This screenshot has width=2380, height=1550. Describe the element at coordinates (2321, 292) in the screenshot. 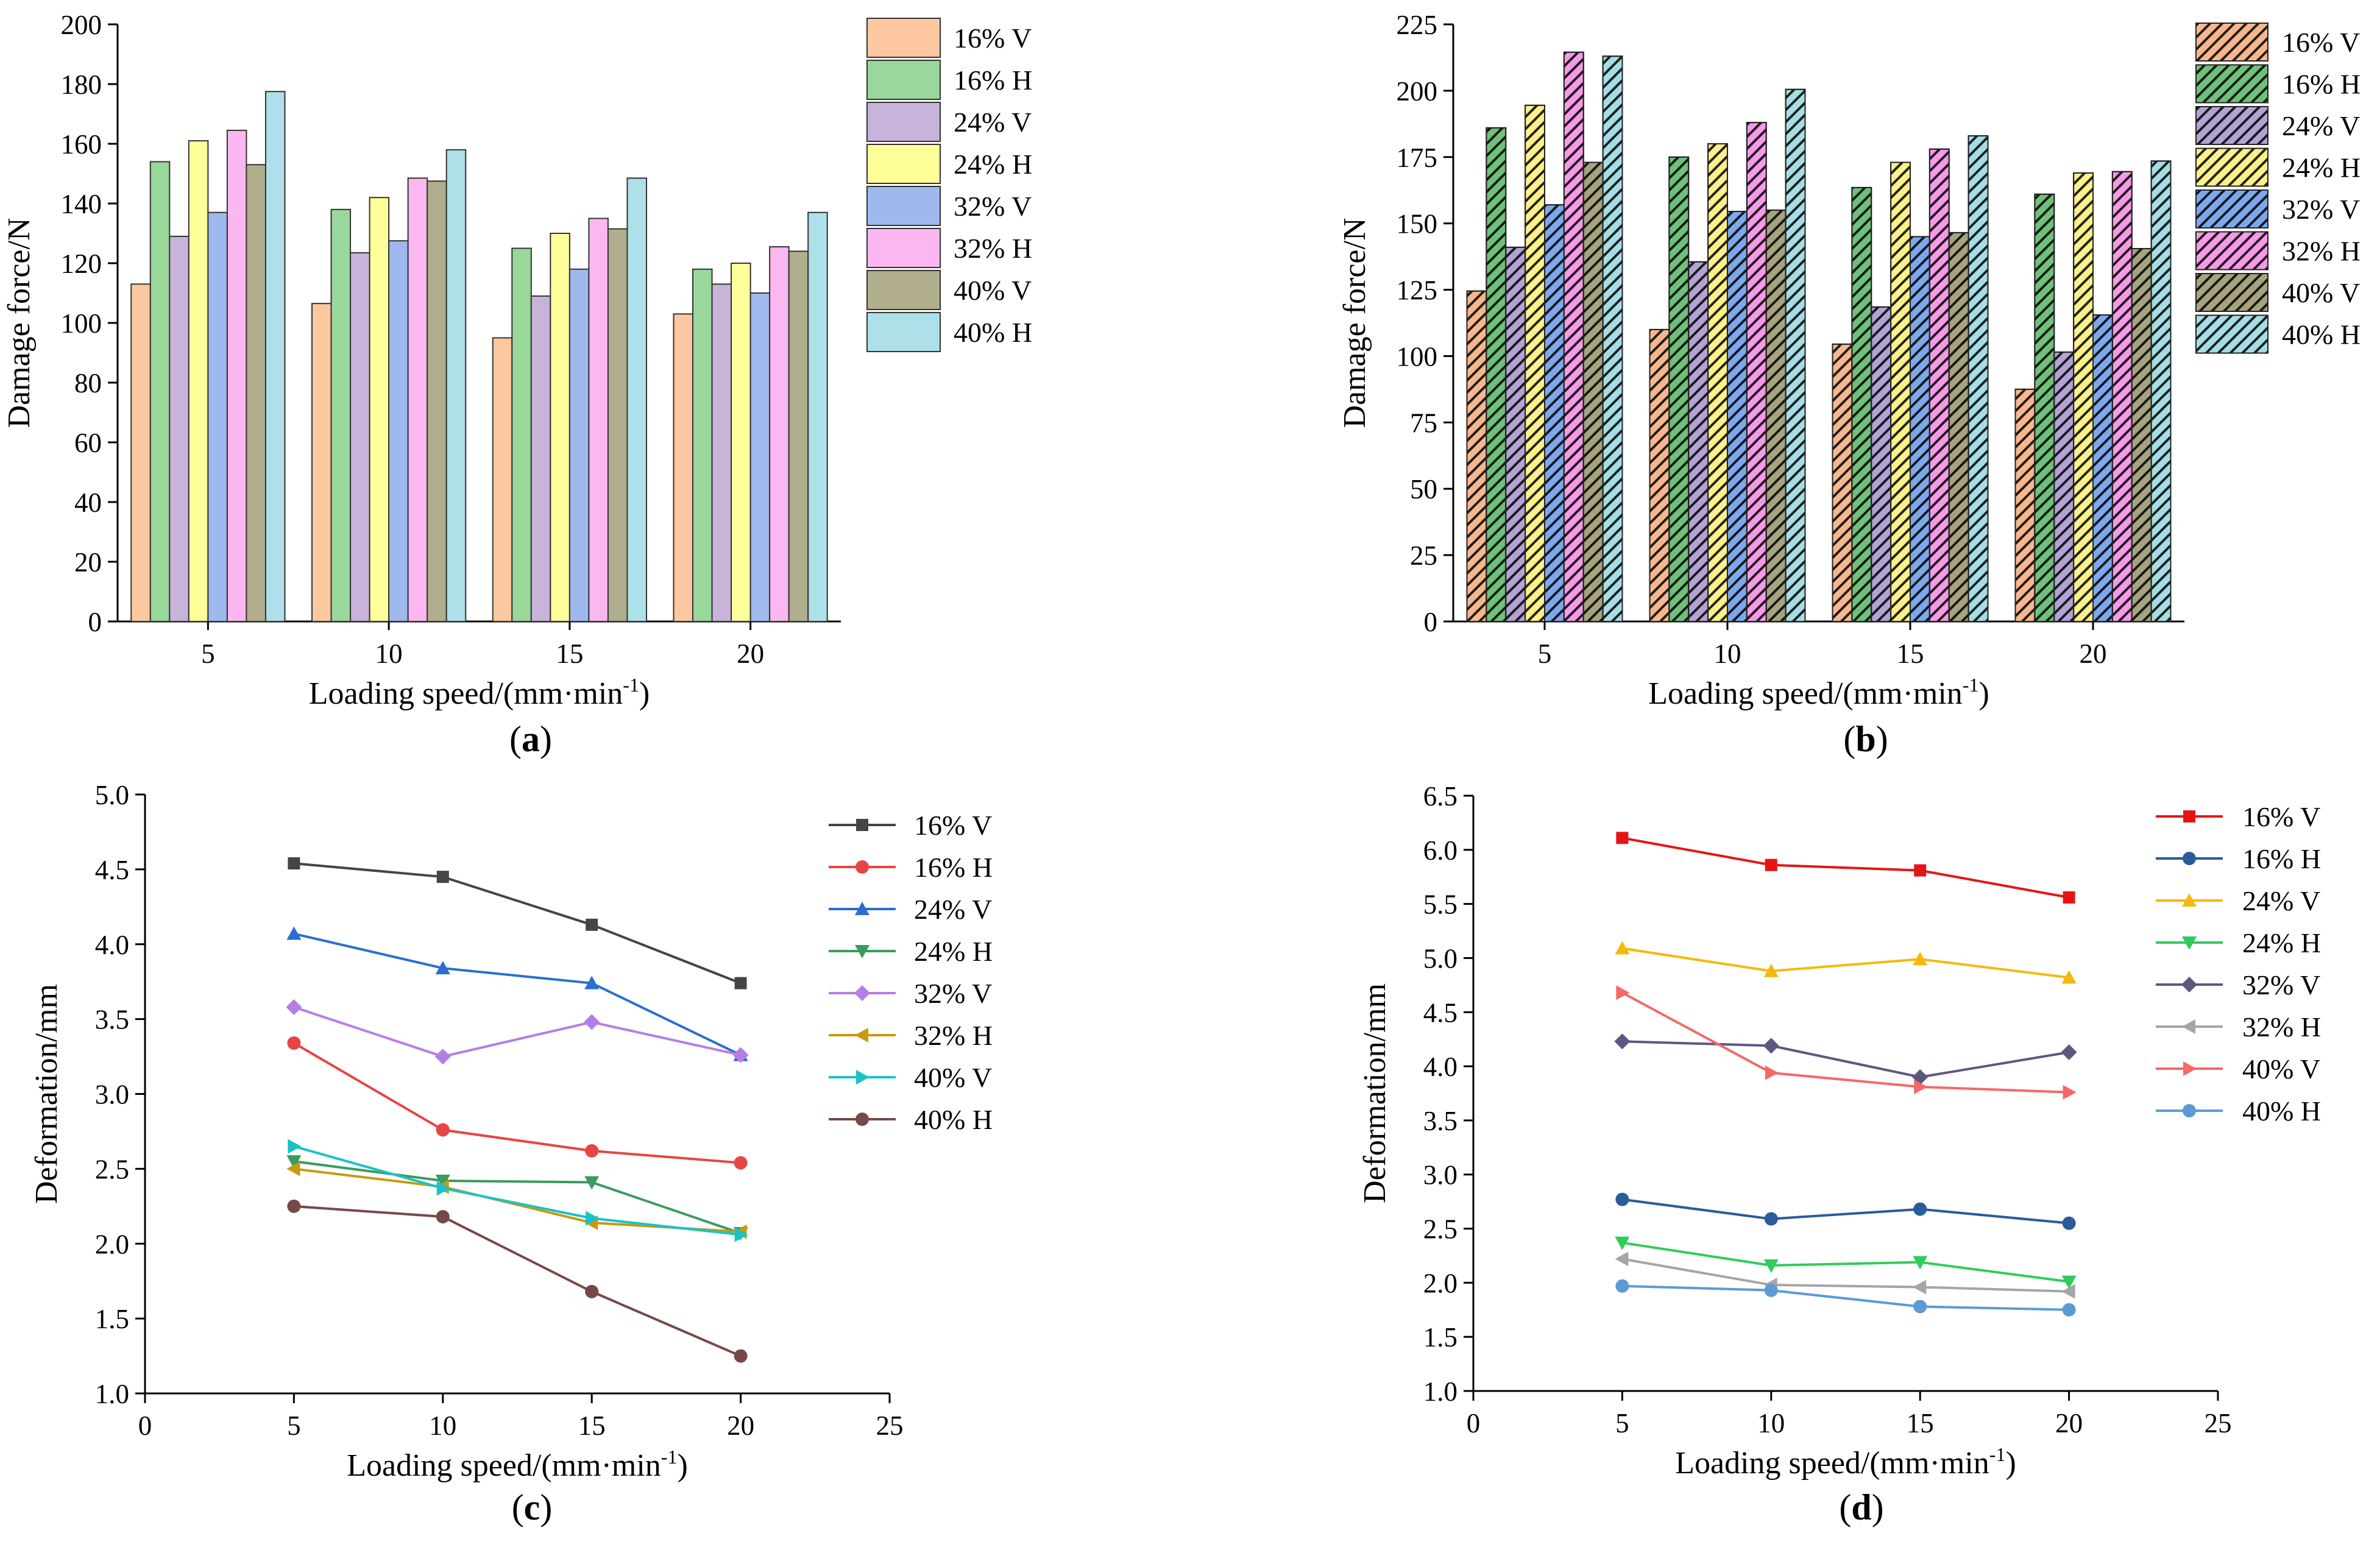

I see `legend-label: 40% V` at that location.